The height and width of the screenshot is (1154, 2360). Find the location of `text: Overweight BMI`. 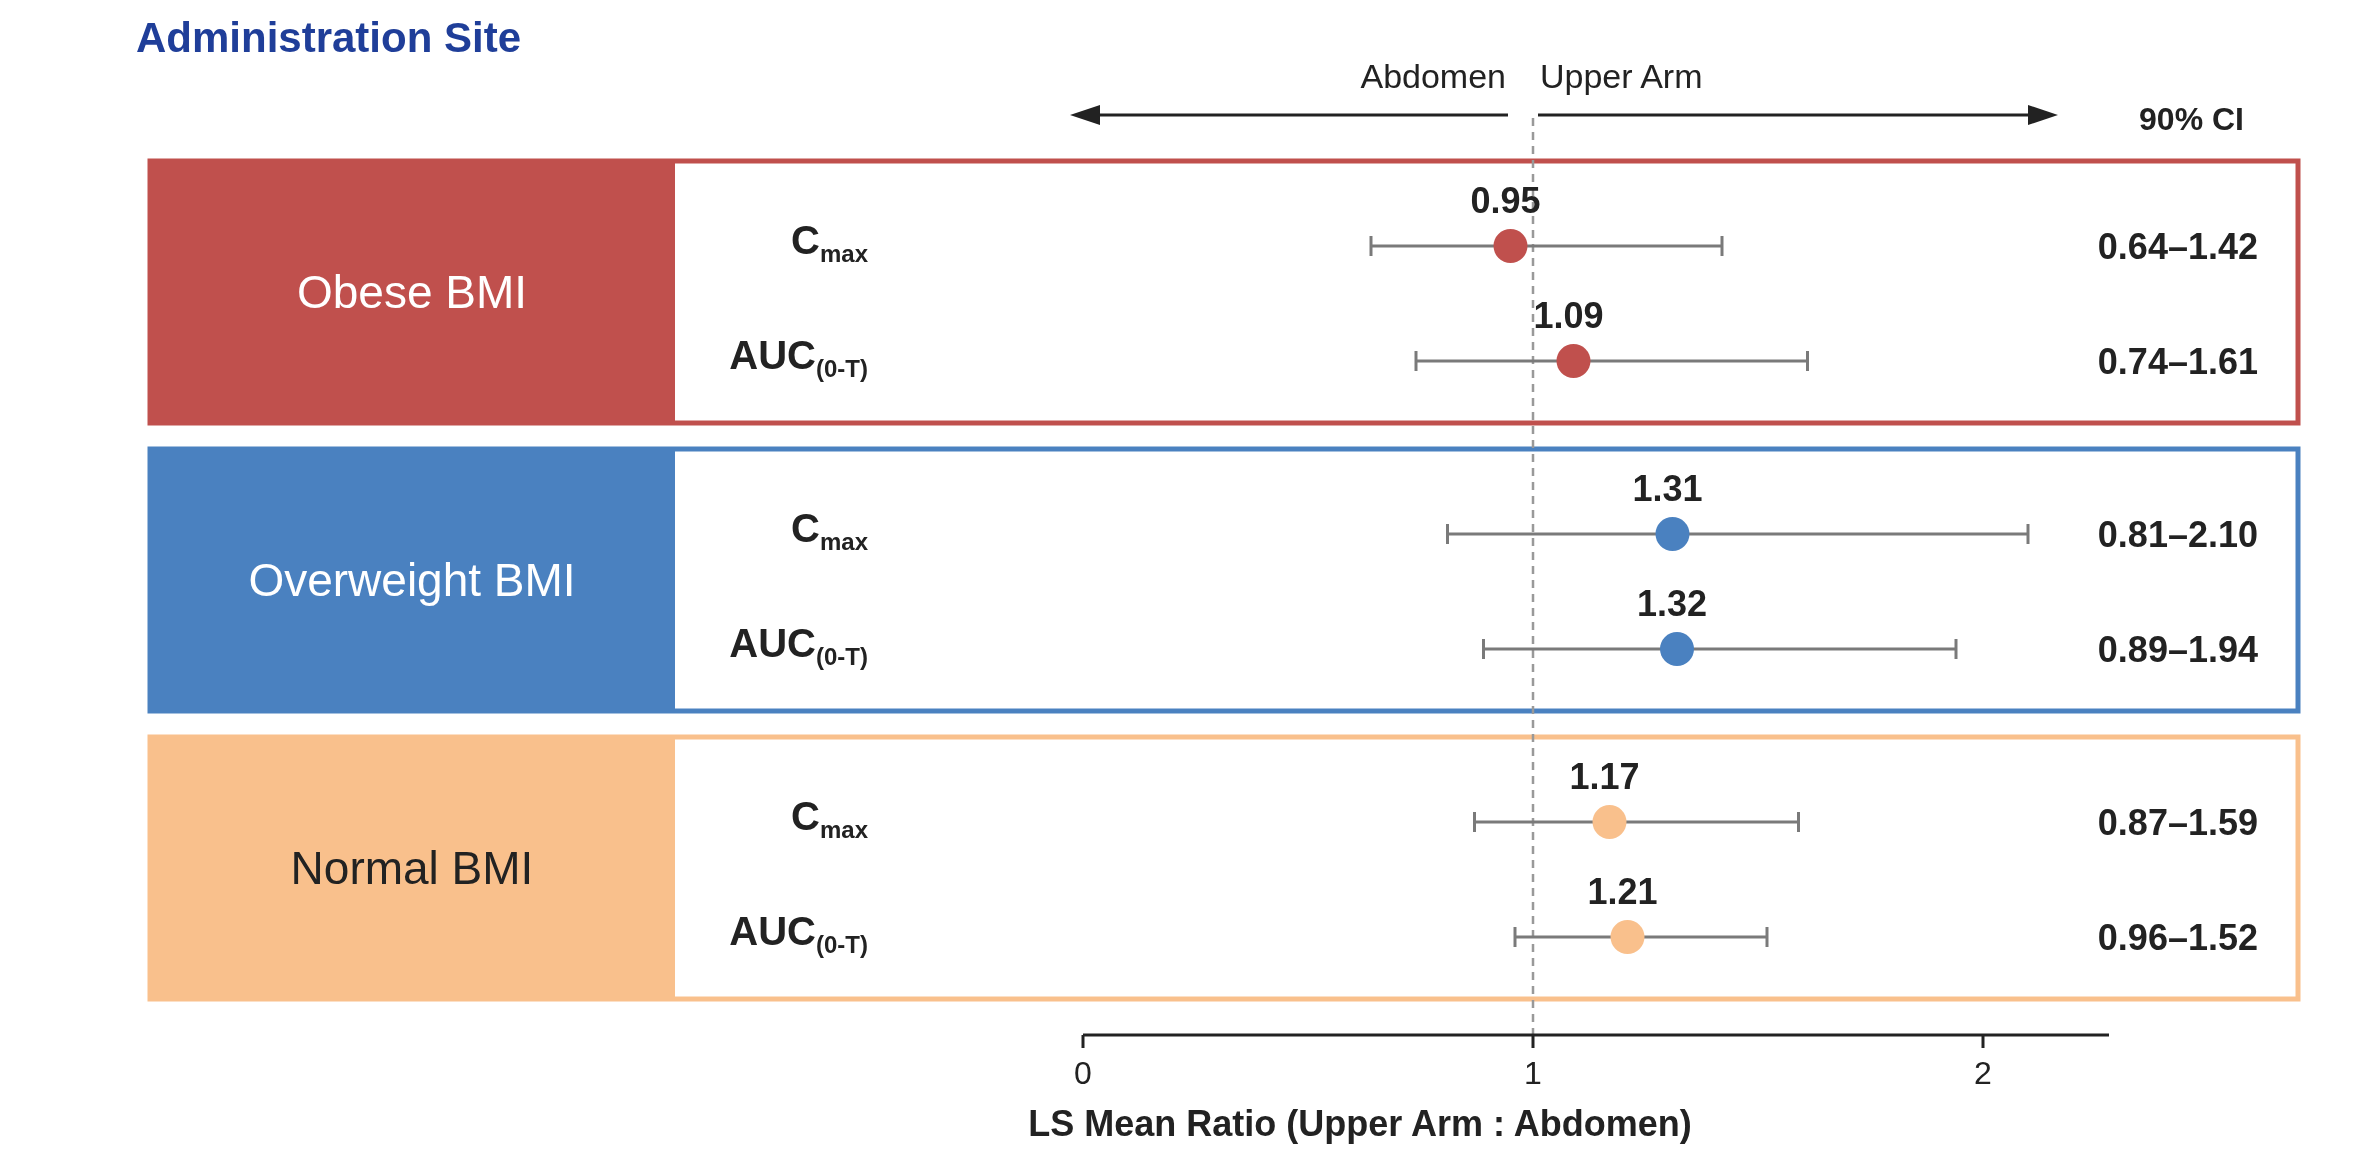

text: Overweight BMI is located at coordinates (412, 580).